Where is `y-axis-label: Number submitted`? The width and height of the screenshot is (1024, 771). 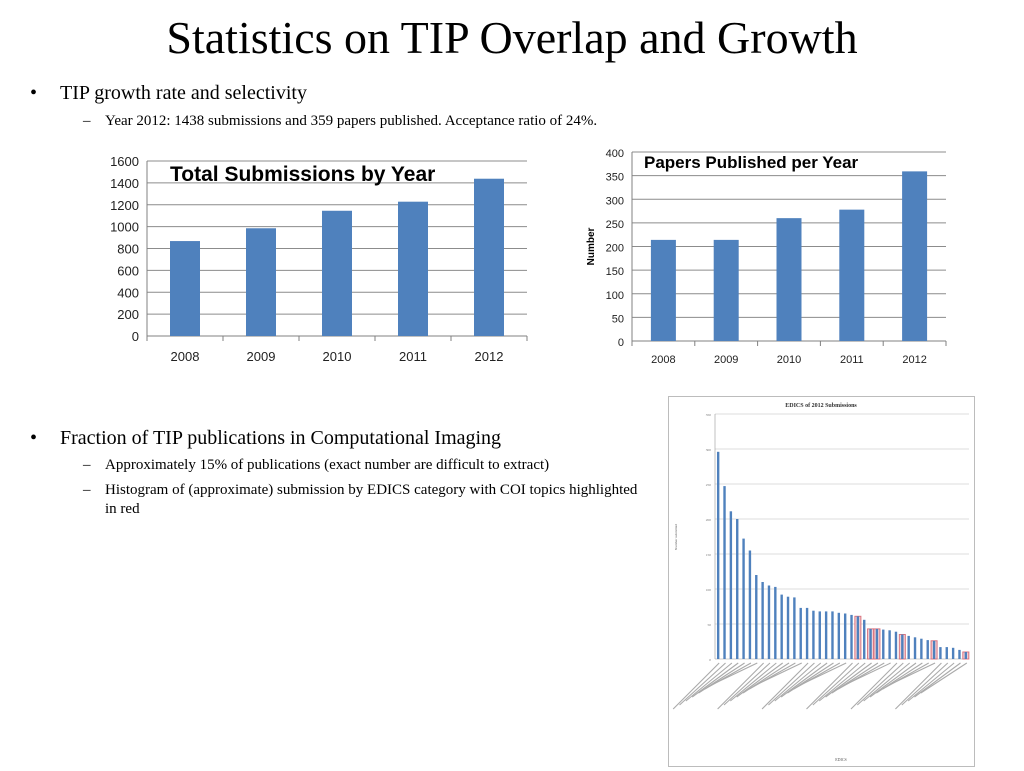 y-axis-label: Number submitted is located at coordinates (676, 537).